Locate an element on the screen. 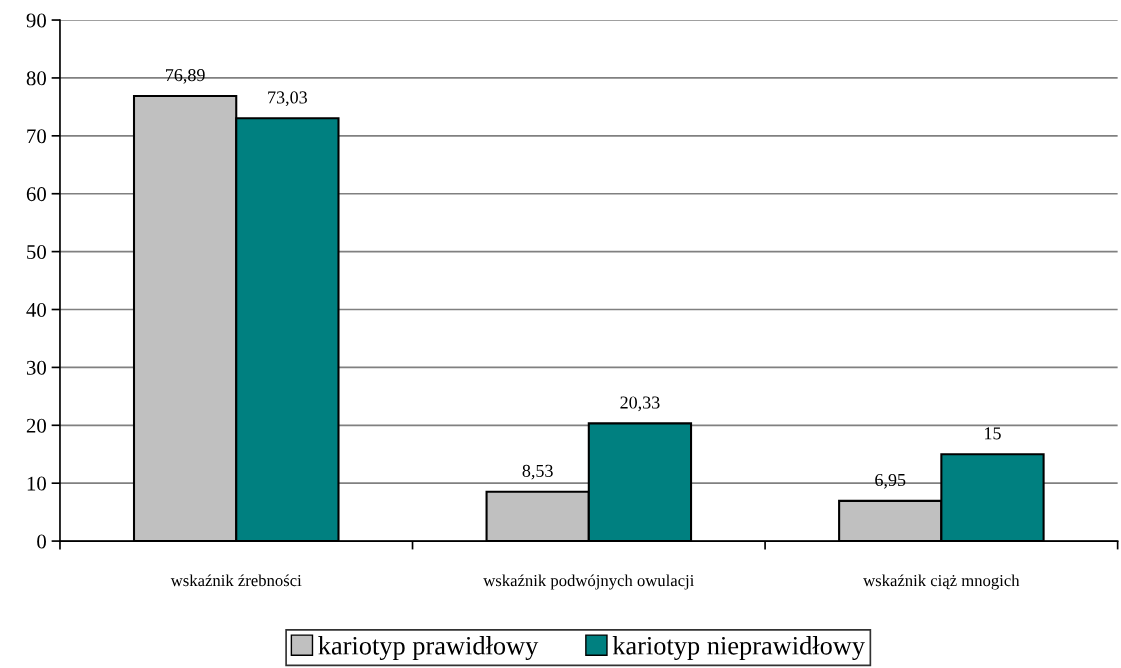 The image size is (1121, 668). x-tick-label: wskaźnik źrebności is located at coordinates (236, 580).